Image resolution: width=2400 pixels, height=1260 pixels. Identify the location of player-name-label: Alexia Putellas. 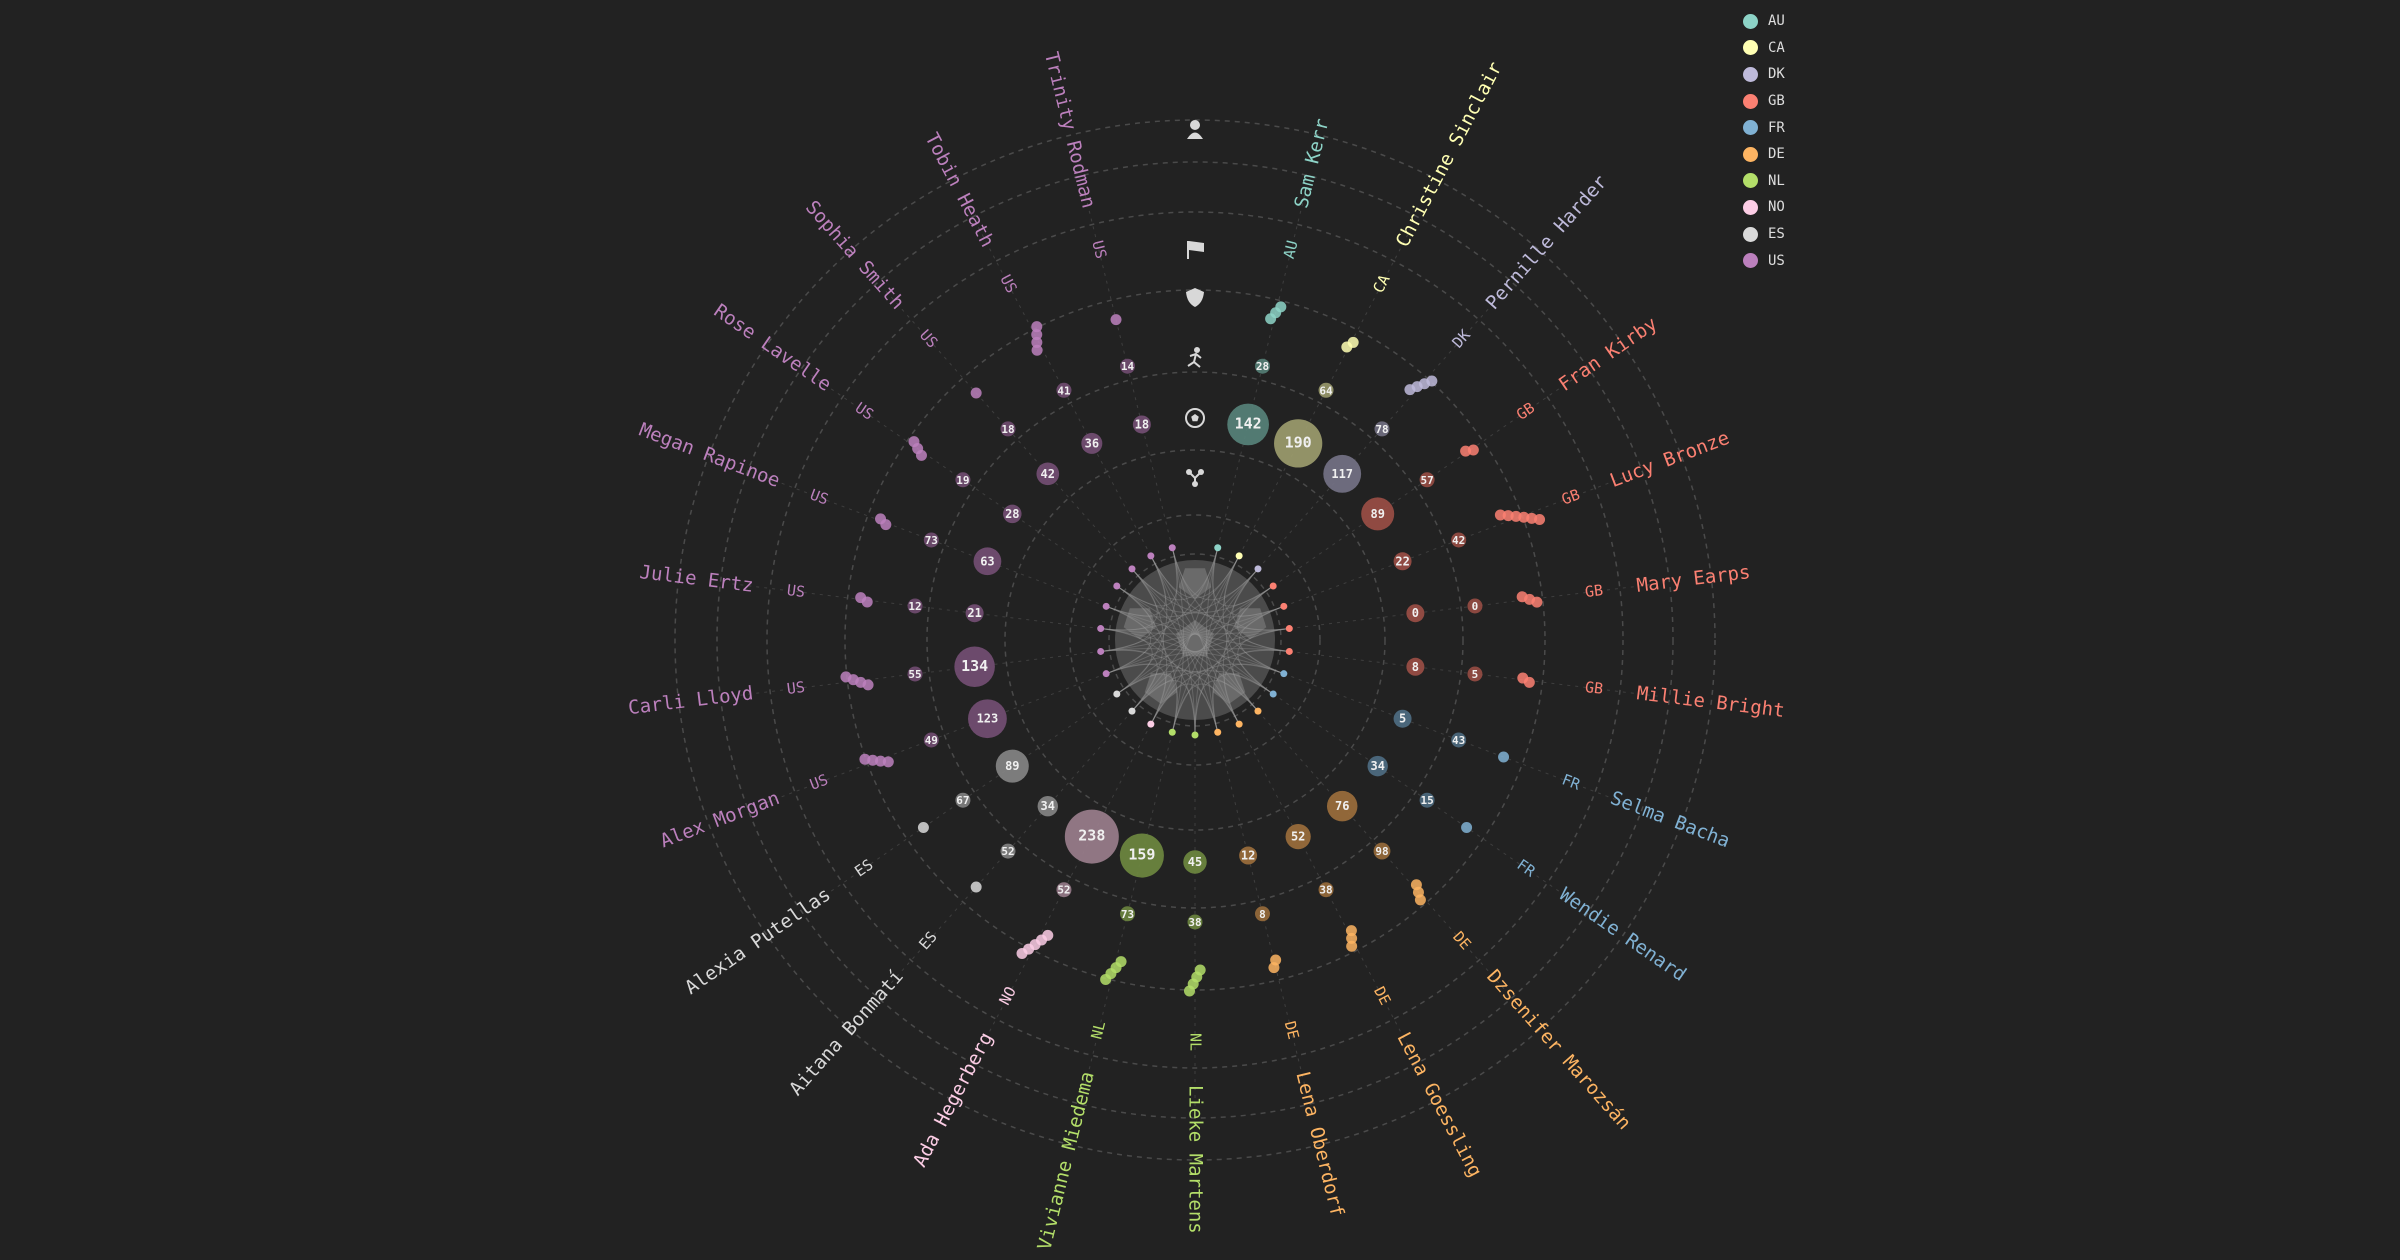
(758, 941).